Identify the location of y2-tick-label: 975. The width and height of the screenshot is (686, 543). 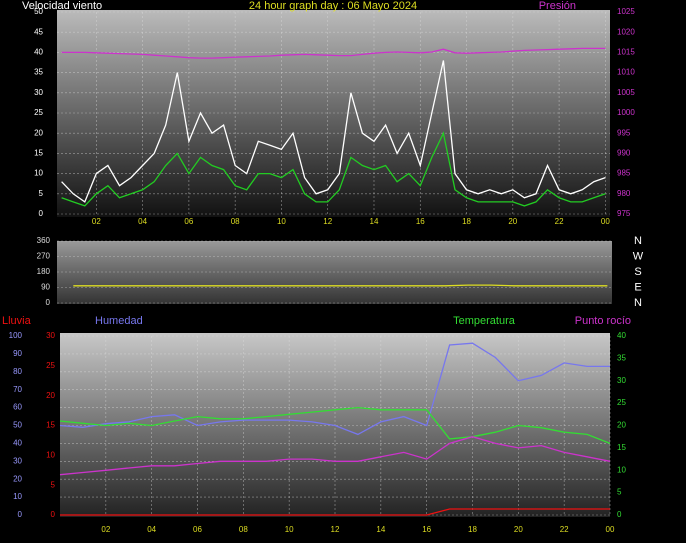
(624, 213).